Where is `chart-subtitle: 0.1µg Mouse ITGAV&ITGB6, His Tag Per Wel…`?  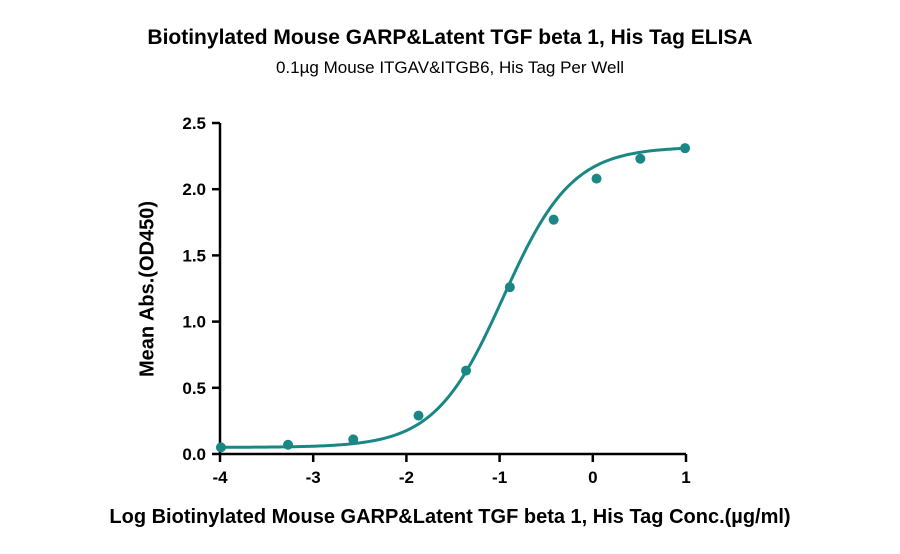
chart-subtitle: 0.1µg Mouse ITGAV&ITGB6, His Tag Per Wel… is located at coordinates (450, 67).